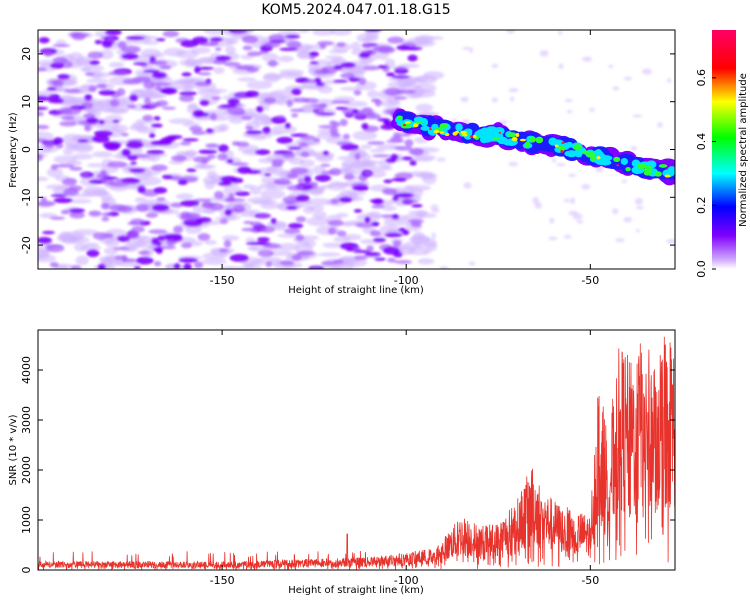 The image size is (750, 600). I want to click on colorbar-tick-label: 0.0, so click(701, 269).